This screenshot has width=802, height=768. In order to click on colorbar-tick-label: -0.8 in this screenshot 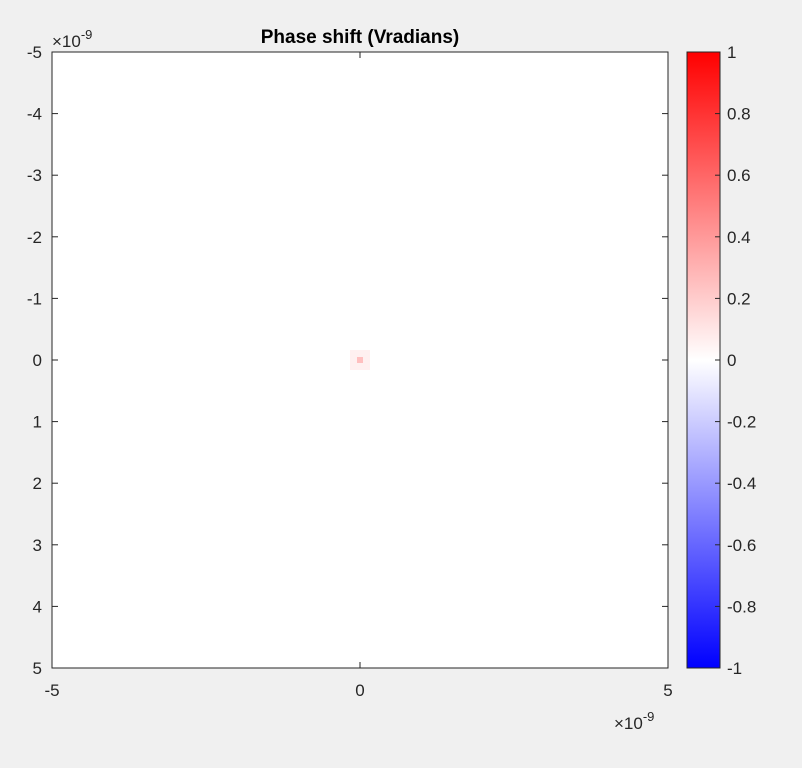, I will do `click(741, 606)`.